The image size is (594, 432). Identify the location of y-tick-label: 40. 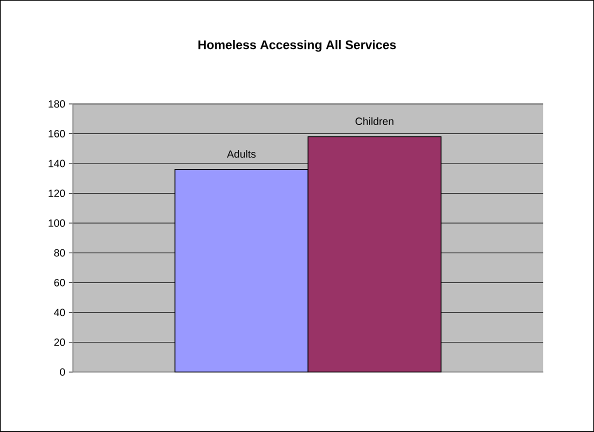
(59, 312).